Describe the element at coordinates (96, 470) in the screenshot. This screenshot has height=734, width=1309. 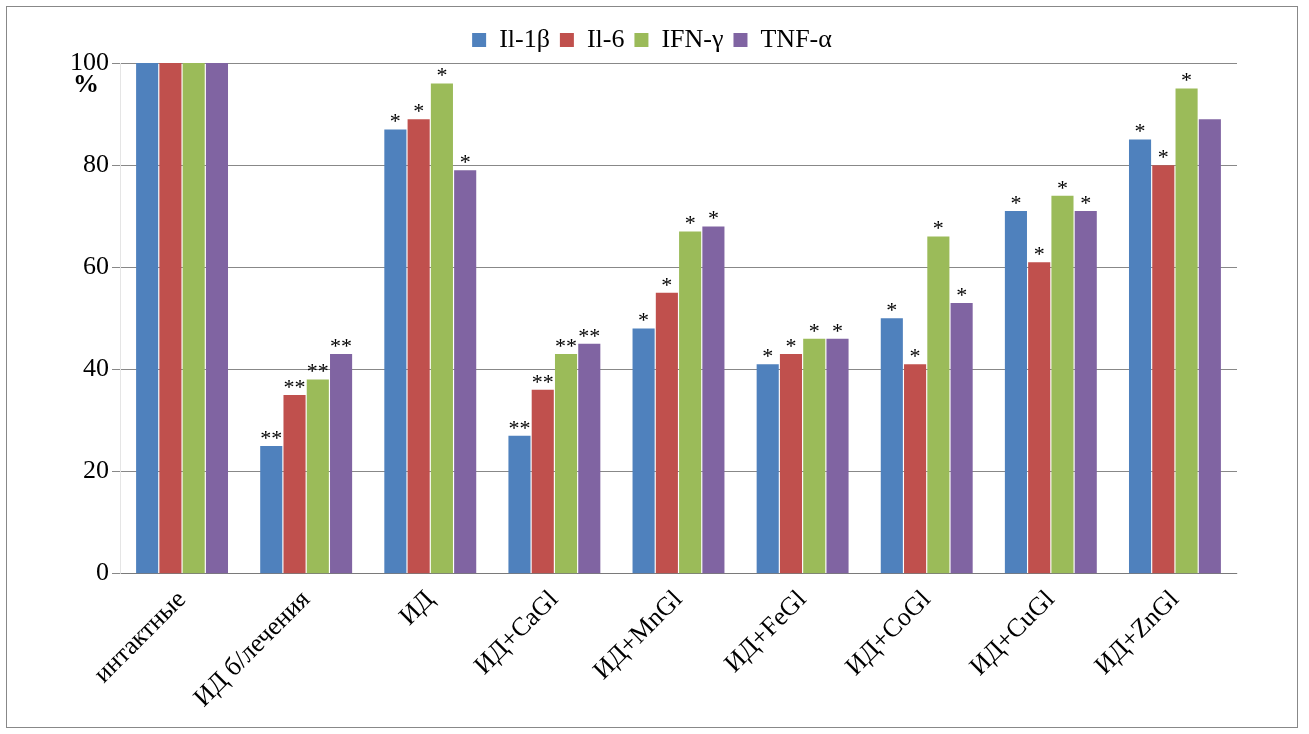
I see `y-tick-label: 20` at that location.